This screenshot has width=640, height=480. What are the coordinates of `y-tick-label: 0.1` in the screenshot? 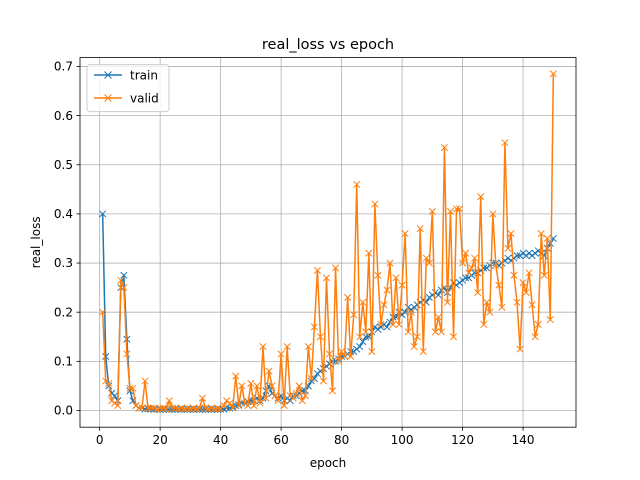 It's located at (63, 362).